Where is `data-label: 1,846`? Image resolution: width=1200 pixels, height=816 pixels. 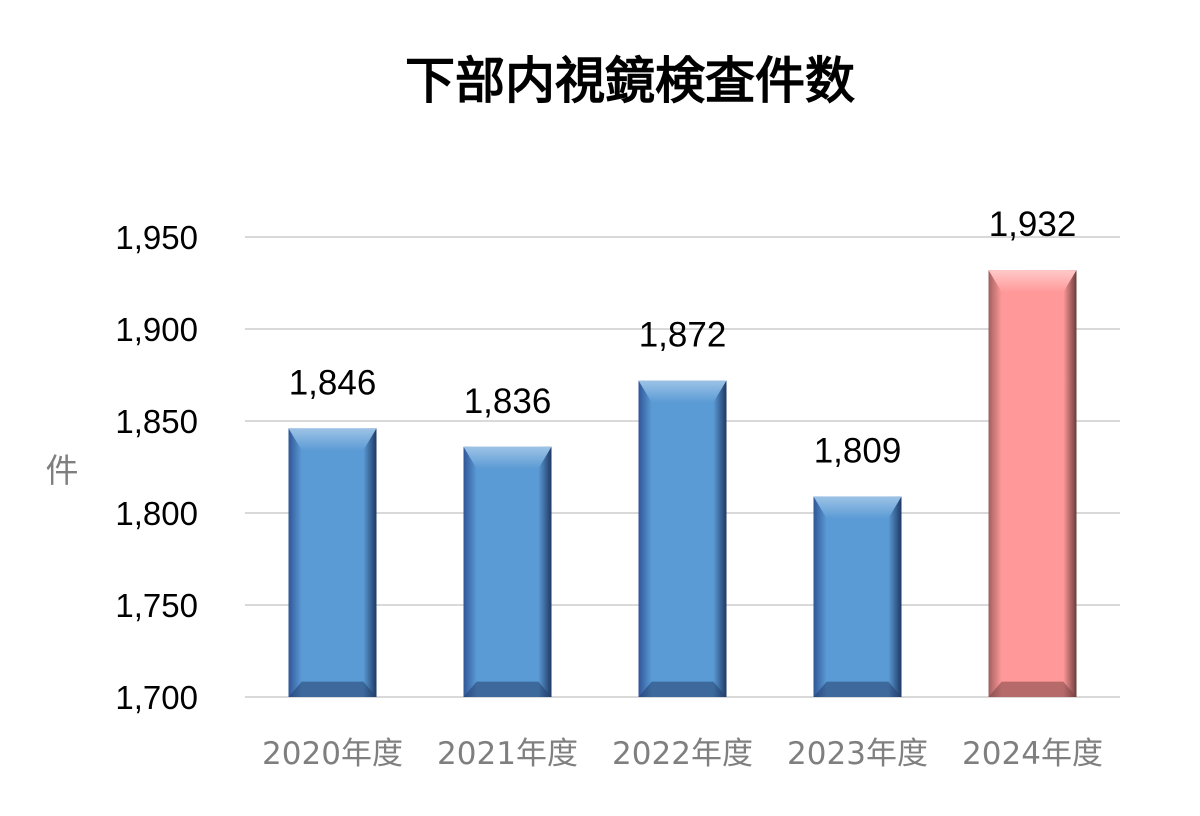 data-label: 1,846 is located at coordinates (333, 382).